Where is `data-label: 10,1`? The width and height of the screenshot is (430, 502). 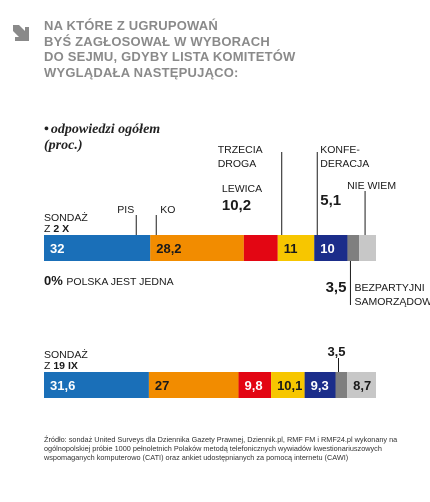 data-label: 10,1 is located at coordinates (289, 385).